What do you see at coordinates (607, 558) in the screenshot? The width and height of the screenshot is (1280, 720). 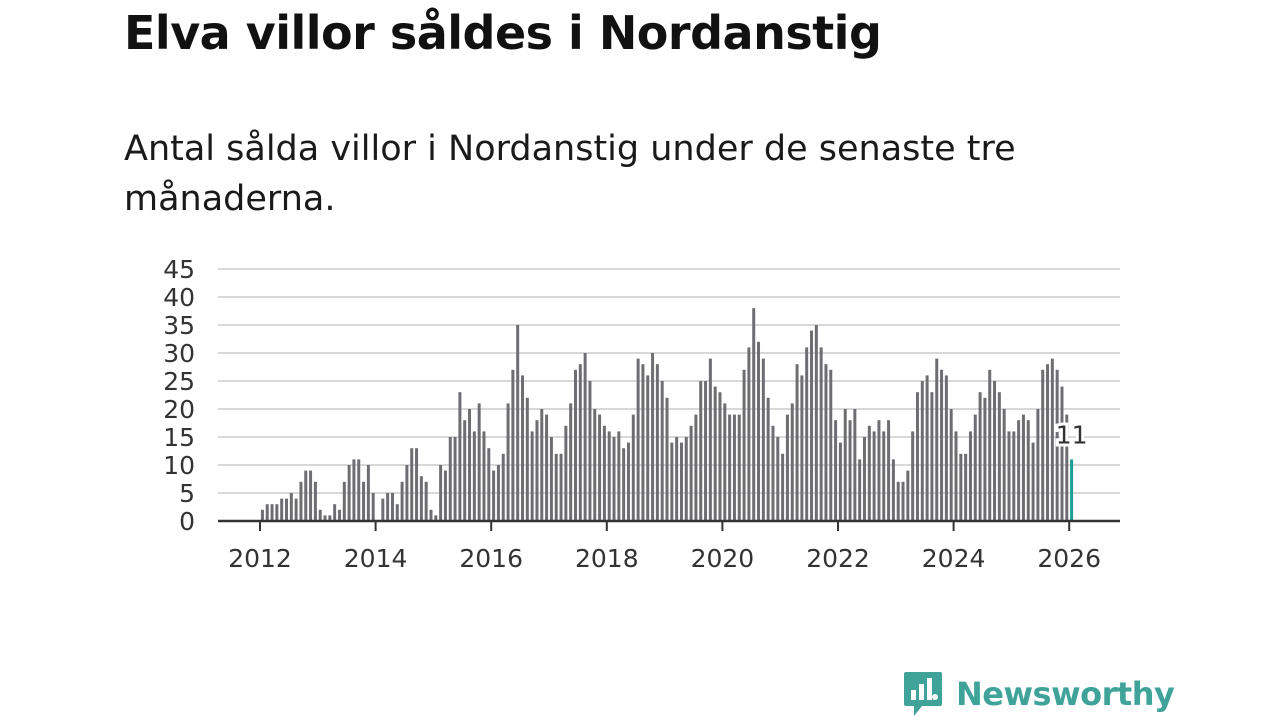 I see `x-tick-label: 2018` at bounding box center [607, 558].